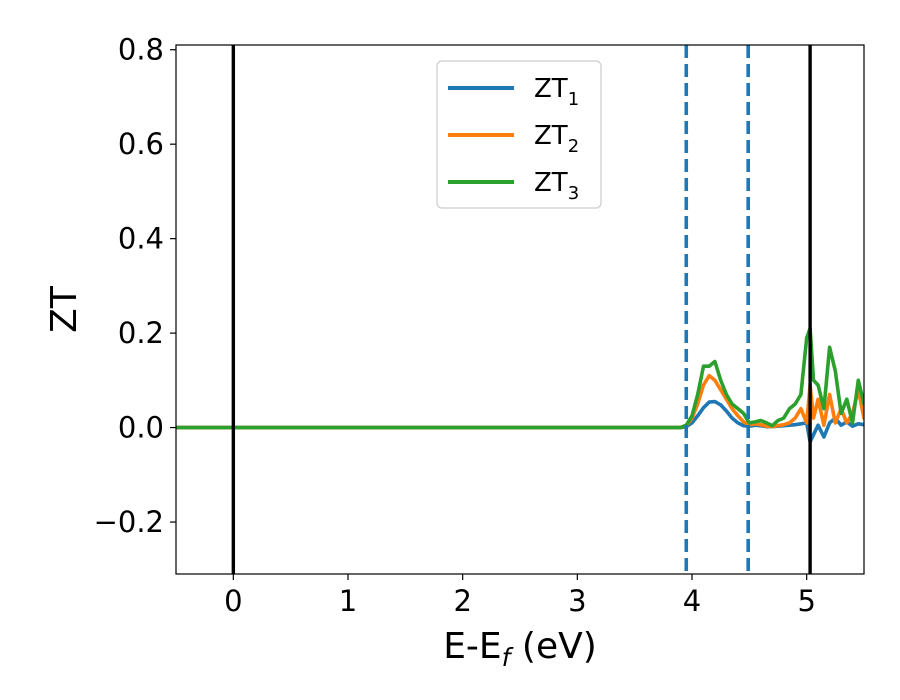 The image size is (900, 700). Describe the element at coordinates (520, 378) in the screenshot. I see `series-line-zt3` at that location.